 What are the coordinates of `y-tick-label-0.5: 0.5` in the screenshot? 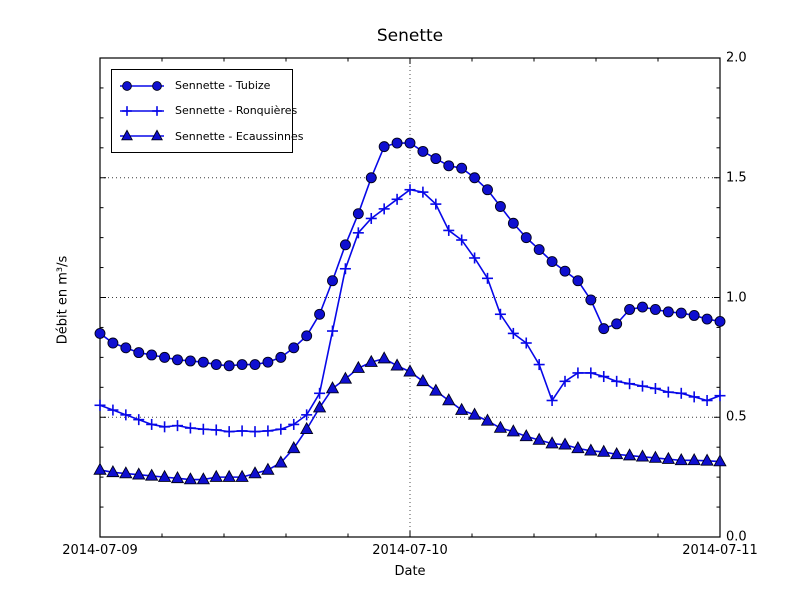 It's located at (736, 417).